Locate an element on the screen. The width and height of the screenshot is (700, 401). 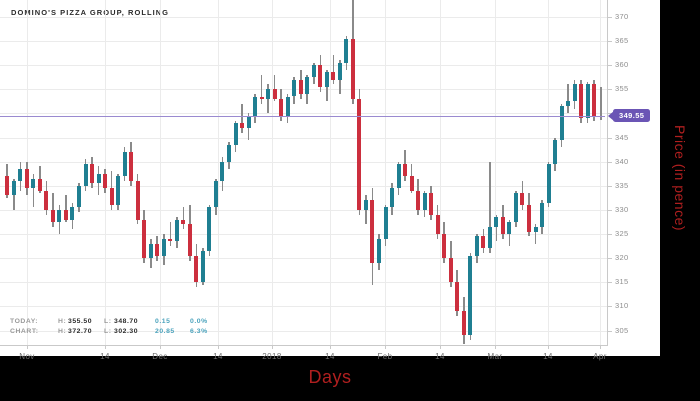
legend-chart-low: 302.30 is located at coordinates (126, 331).